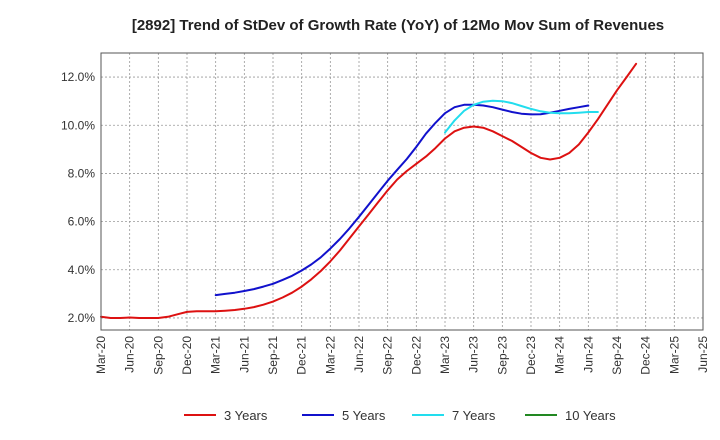 The image size is (720, 440). I want to click on y-tick-label: 2.0%, so click(82, 318).